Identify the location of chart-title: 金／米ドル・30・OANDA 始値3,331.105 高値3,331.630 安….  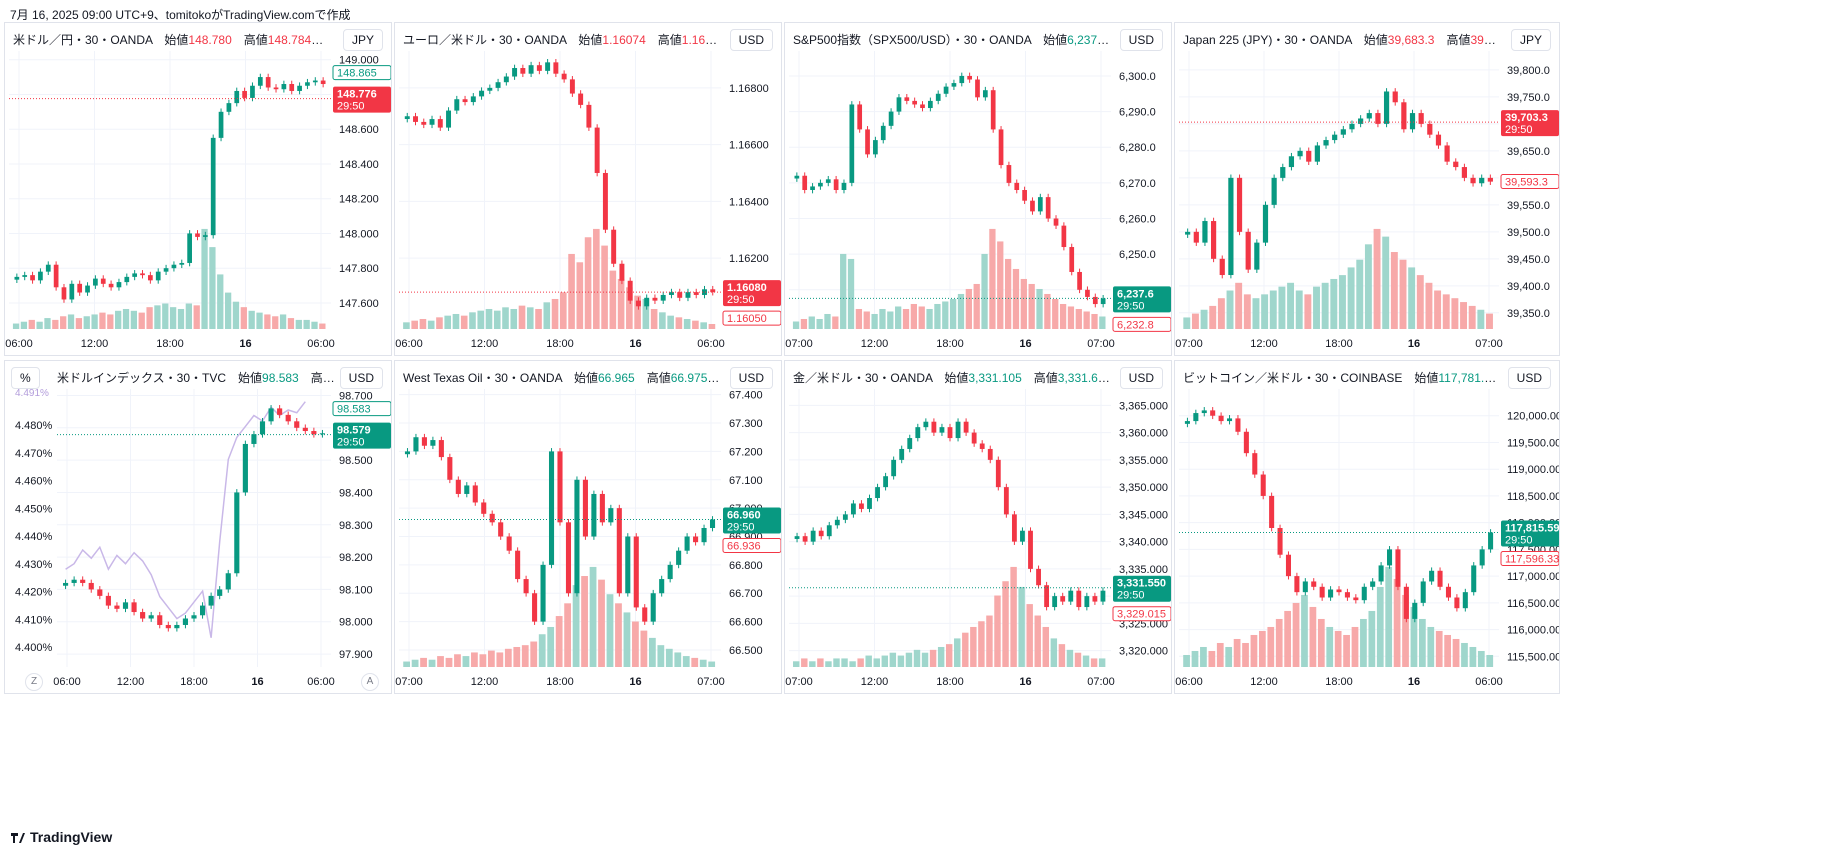
(952, 377).